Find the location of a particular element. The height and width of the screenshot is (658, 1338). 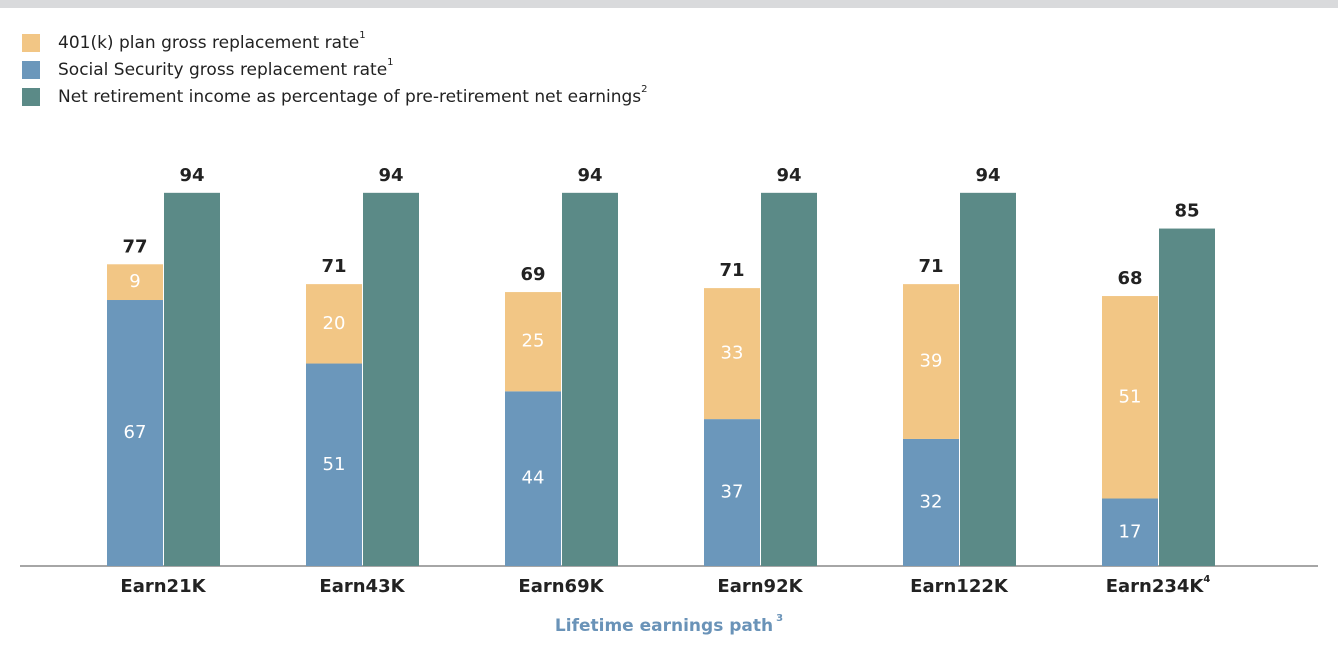

legend-label: 401(k) plan gross replacement rate1 is located at coordinates (212, 41).